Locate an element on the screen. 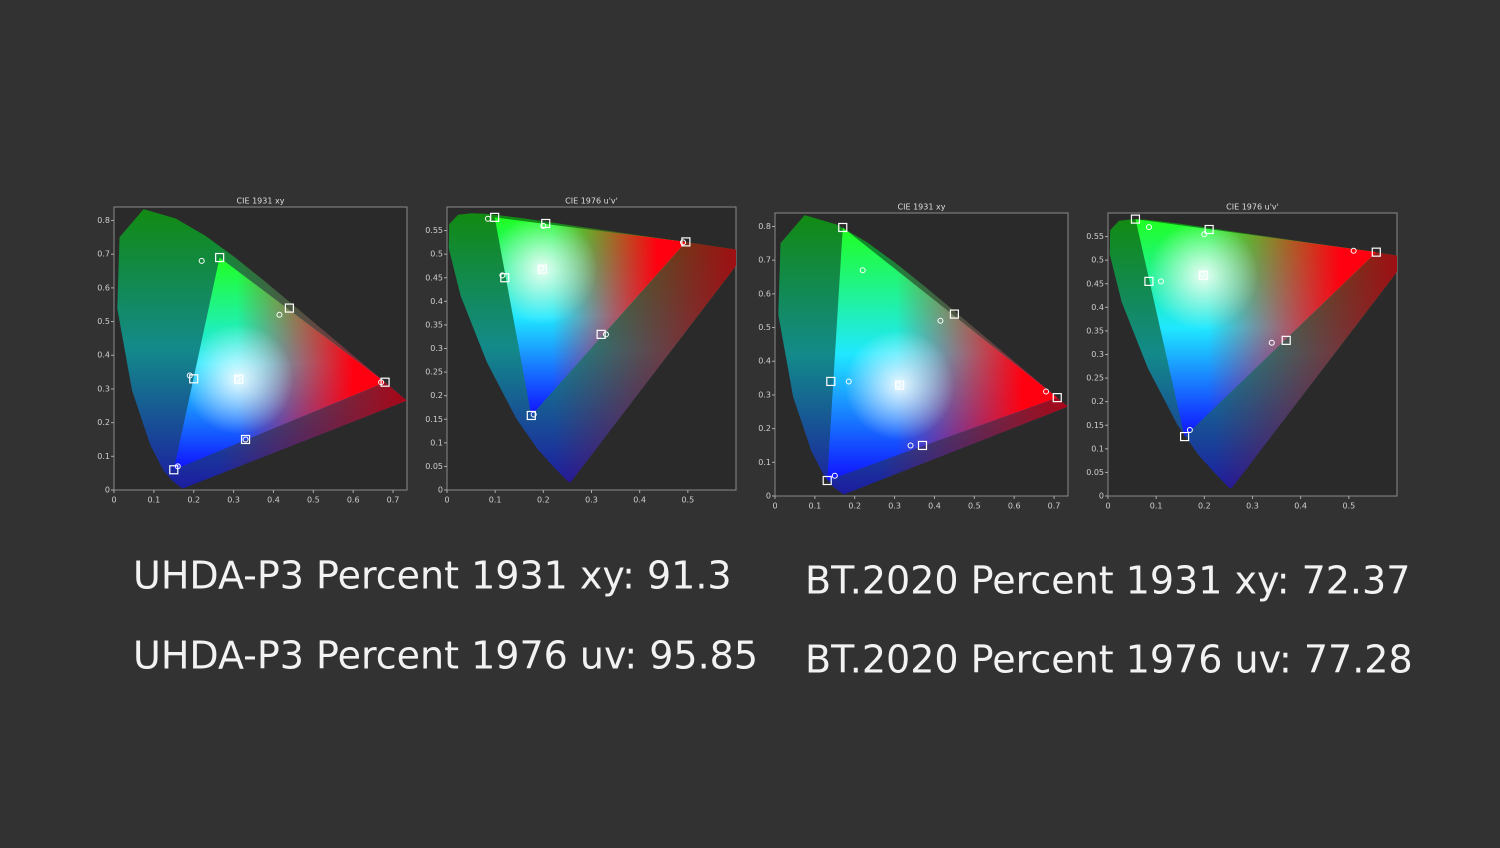  y-tick-label: 0.8 is located at coordinates (103, 220).